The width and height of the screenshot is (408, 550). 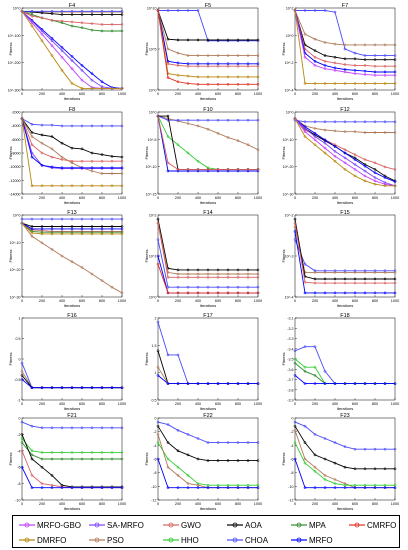 I want to click on y-tick-label: -3.5, so click(x=290, y=360).